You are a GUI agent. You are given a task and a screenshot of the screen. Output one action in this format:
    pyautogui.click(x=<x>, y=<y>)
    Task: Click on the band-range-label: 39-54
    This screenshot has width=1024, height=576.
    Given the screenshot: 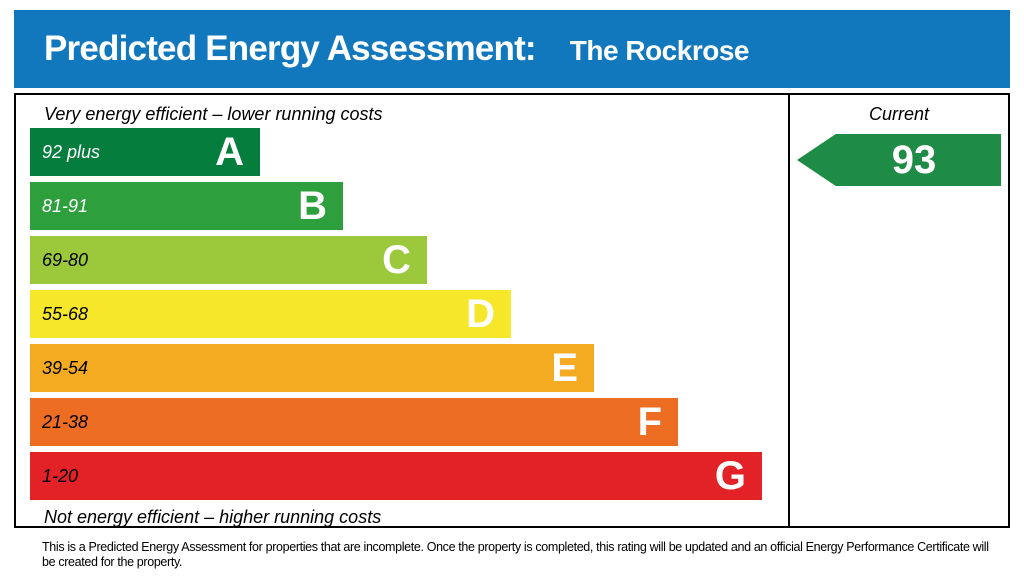 What is the action you would take?
    pyautogui.click(x=65, y=367)
    